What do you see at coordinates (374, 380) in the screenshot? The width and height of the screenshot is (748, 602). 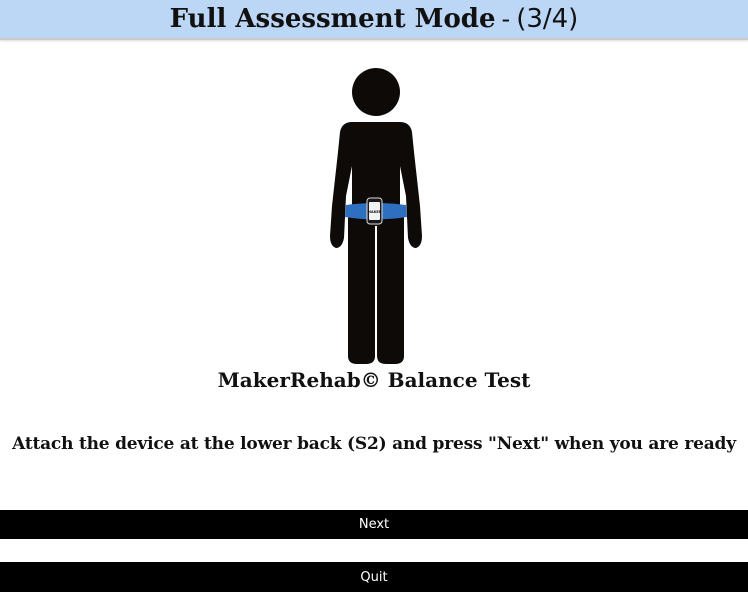 I see `brand-title: MakerRehab© Balance Test` at bounding box center [374, 380].